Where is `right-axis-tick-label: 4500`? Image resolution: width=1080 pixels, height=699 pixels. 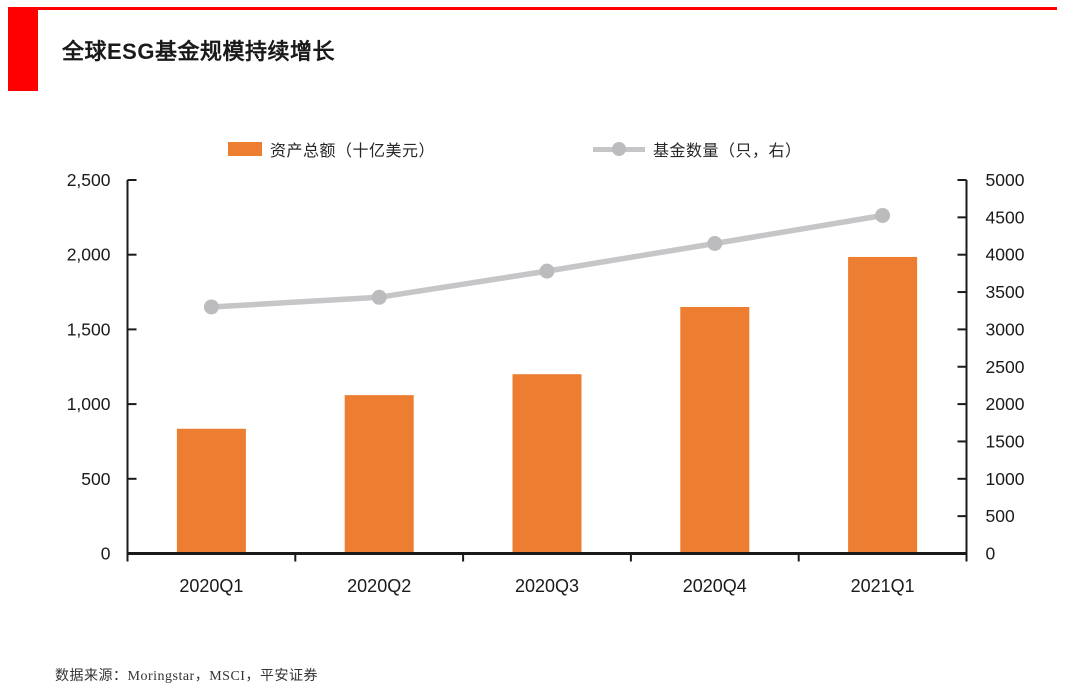
right-axis-tick-label: 4500 is located at coordinates (1005, 217).